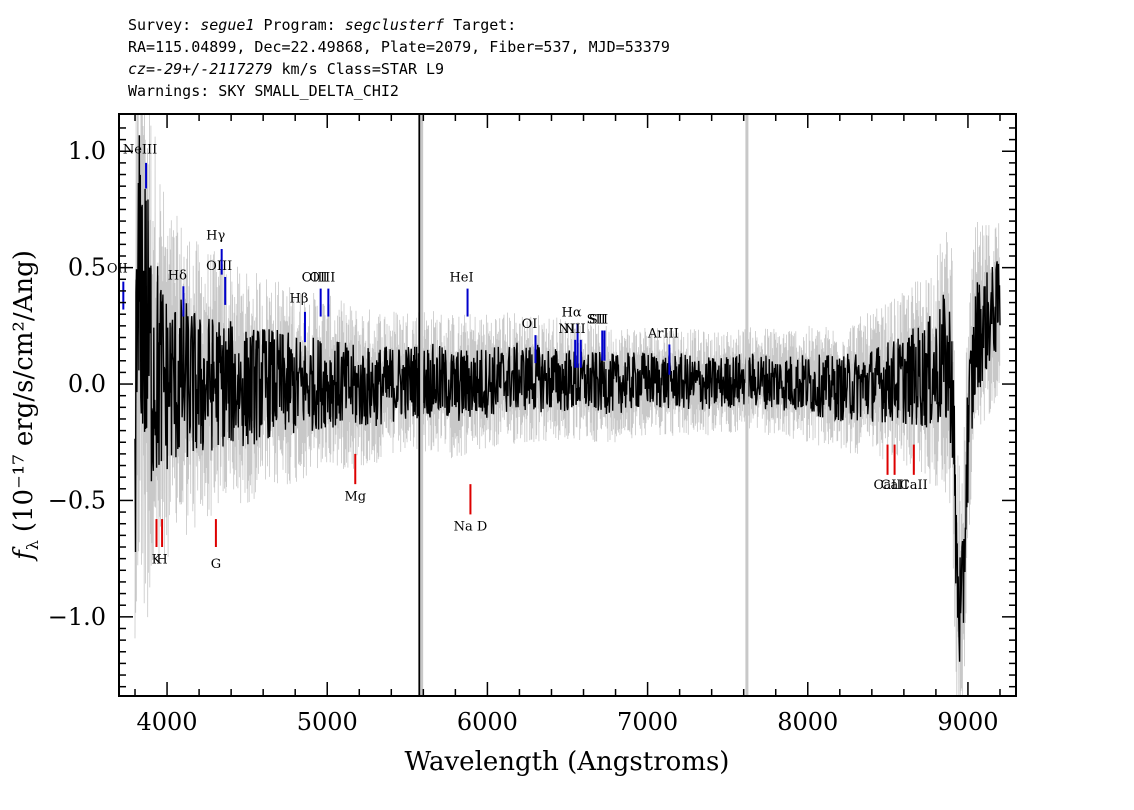 This screenshot has width=1134, height=810. What do you see at coordinates (575, 329) in the screenshot?
I see `emission-label-12: NII` at bounding box center [575, 329].